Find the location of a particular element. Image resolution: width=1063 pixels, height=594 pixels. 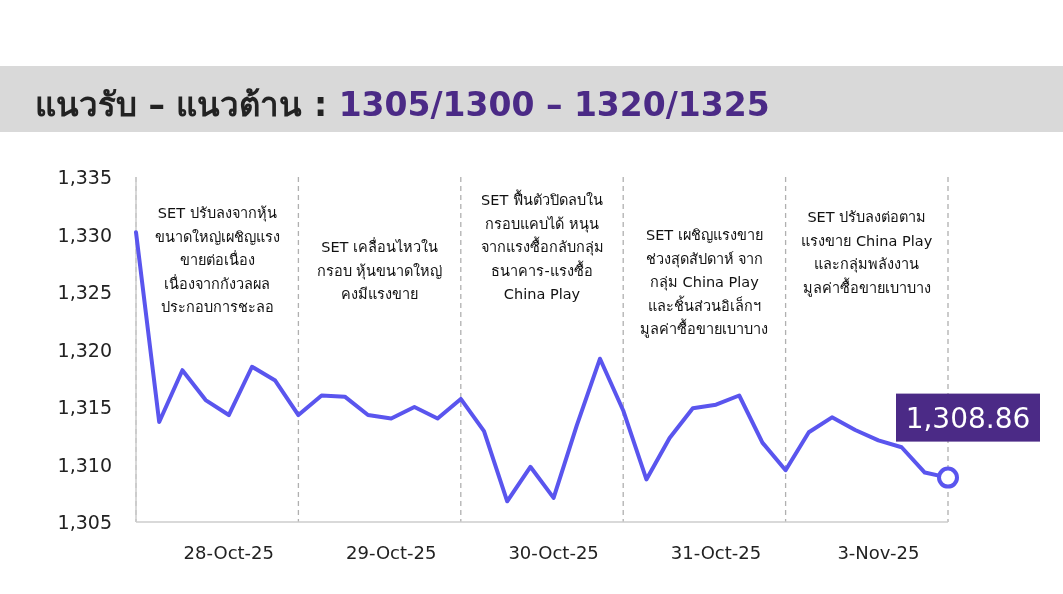

annotation: SET ฟื้นตัวปิดลบใน กรอบแคบได้ หนุน จากแรงซื้อกลับกลุ่ม ธนาคาร-แรงซื้อ China Play is located at coordinates (542, 245).